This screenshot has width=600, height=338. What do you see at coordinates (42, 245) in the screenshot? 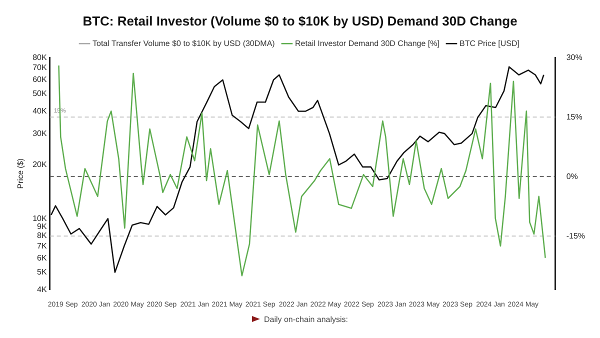
I see `y-tick-label: 7K` at bounding box center [42, 245].